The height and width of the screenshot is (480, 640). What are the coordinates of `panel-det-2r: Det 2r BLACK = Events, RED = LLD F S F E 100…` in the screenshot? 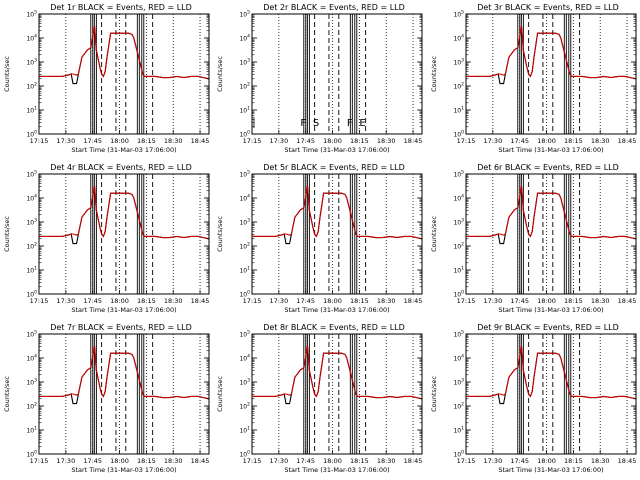 It's located at (319, 80).